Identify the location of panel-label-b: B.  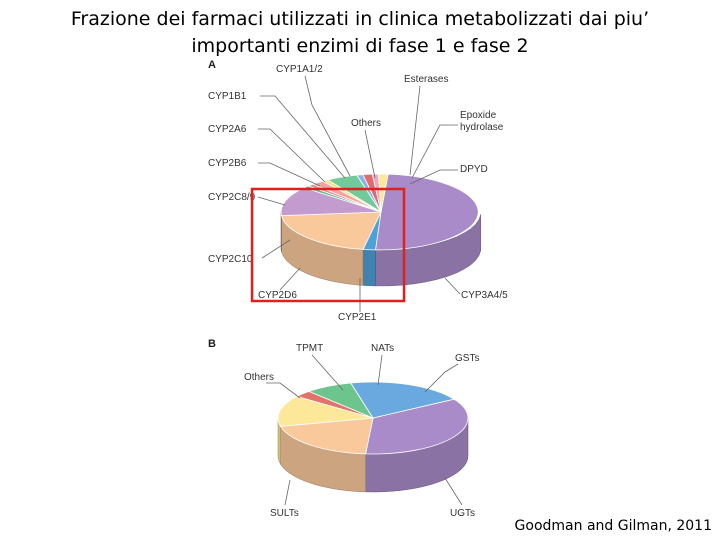
(212, 344).